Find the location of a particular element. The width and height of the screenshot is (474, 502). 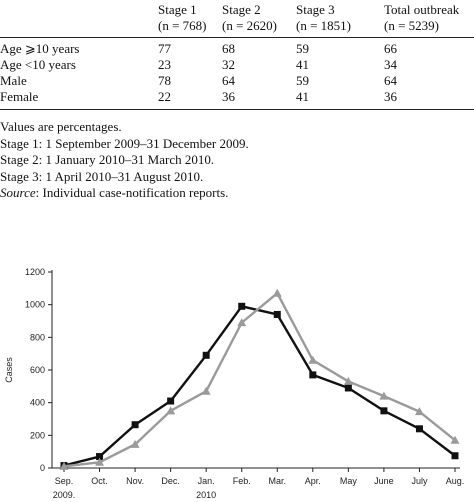

y-axis-label: Cases is located at coordinates (9, 370).